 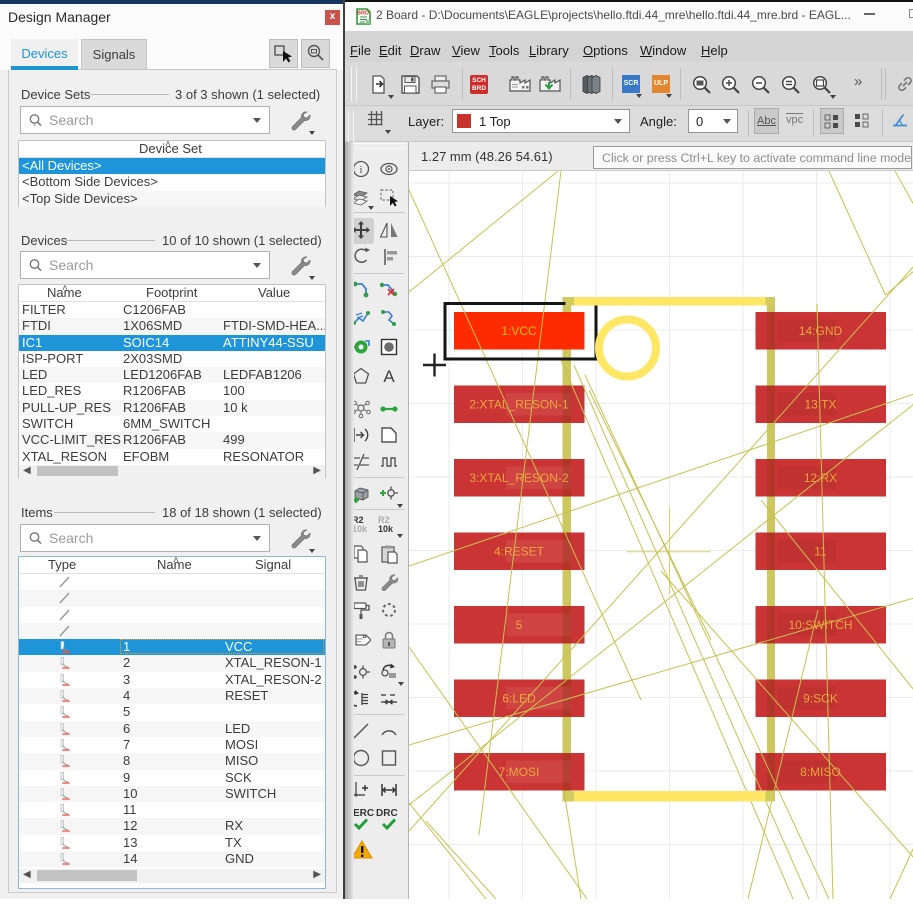 What do you see at coordinates (519, 625) in the screenshot?
I see `svg-text: 5` at bounding box center [519, 625].